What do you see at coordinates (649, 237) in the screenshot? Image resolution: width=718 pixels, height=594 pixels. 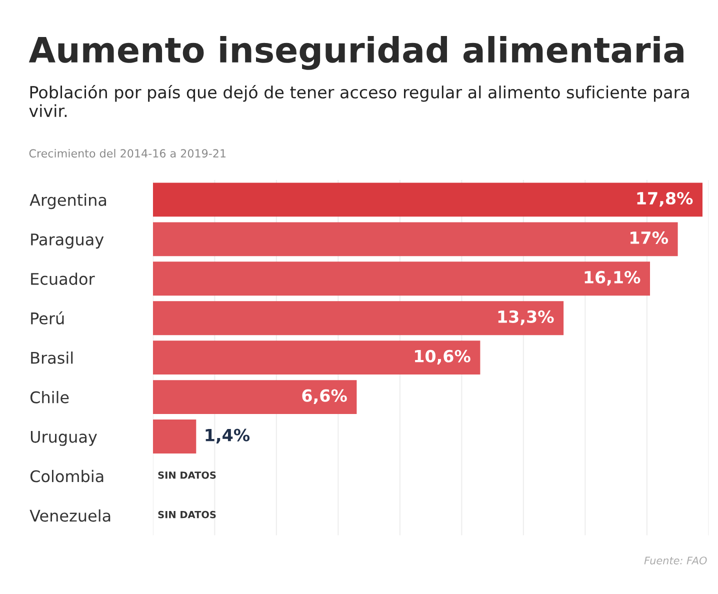 I see `data-label: 17%` at bounding box center [649, 237].